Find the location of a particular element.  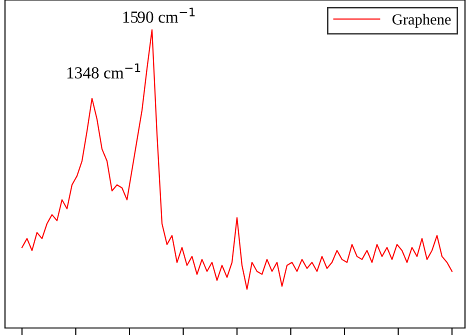

text: 1590 cm$^{−1}$ is located at coordinates (159, 15).